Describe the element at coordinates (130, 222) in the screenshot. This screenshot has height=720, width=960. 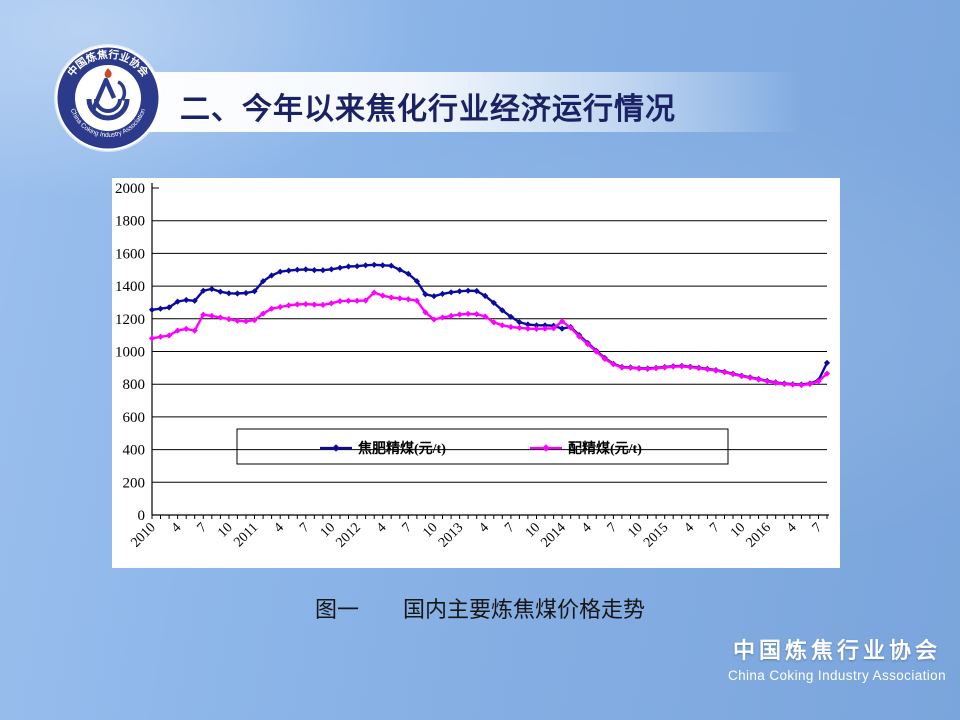
I see `y-tick-label: 1800` at that location.